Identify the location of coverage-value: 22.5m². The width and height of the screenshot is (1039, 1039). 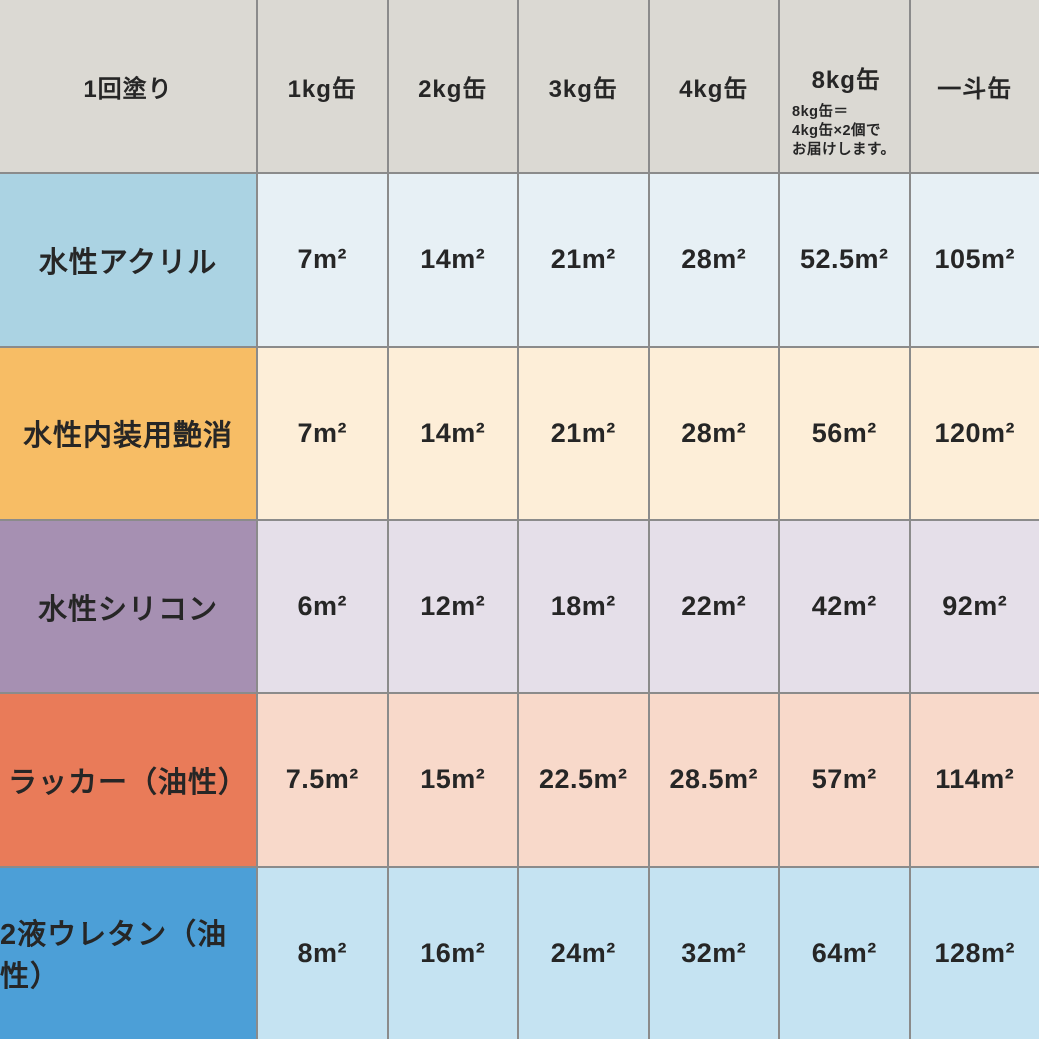
(583, 779).